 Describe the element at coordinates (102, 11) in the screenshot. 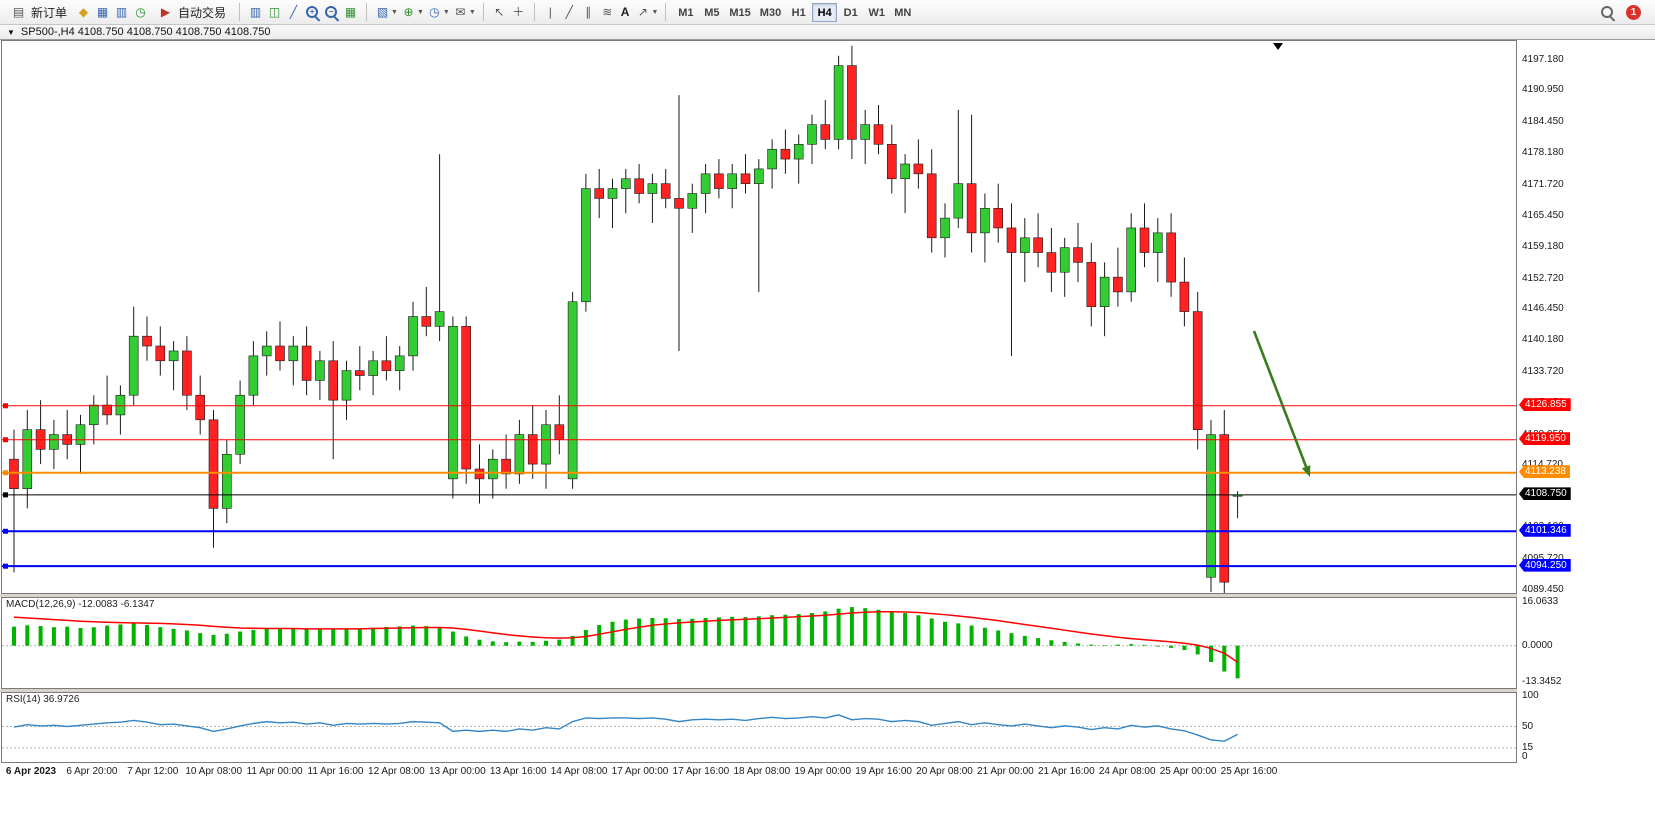

I see `charts-window-icon: ▦` at that location.